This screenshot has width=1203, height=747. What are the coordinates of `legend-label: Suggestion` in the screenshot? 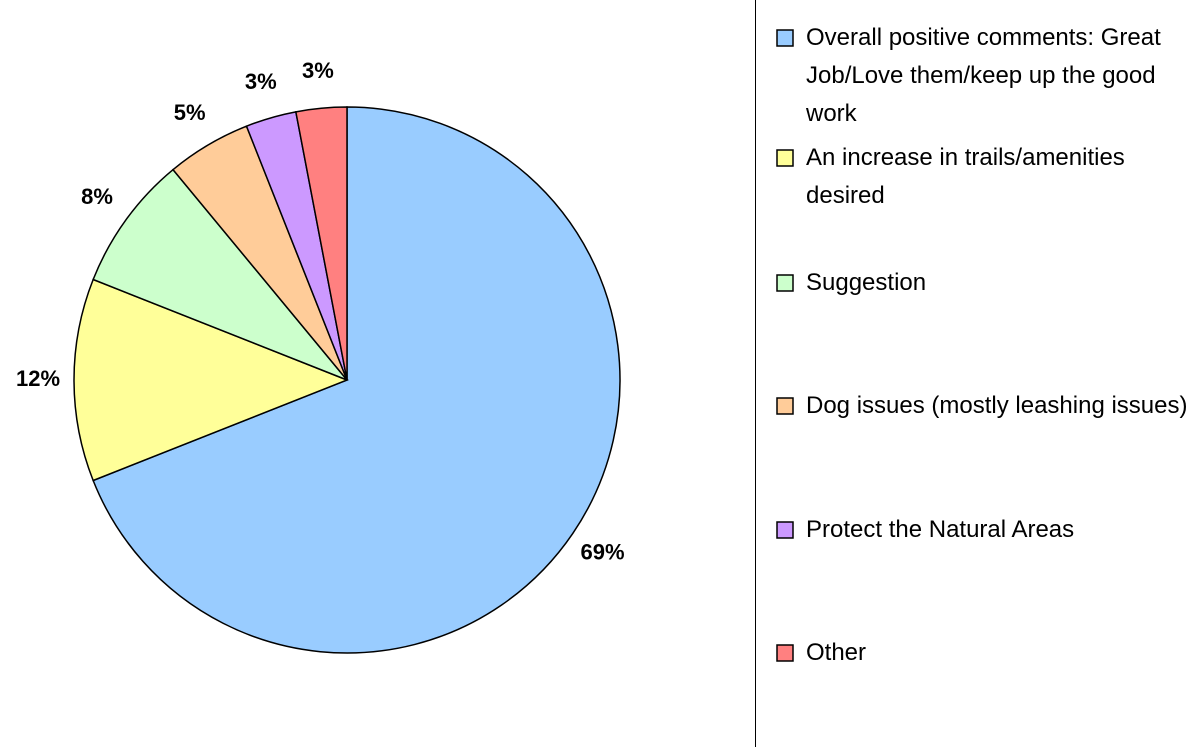 It's located at (866, 282).